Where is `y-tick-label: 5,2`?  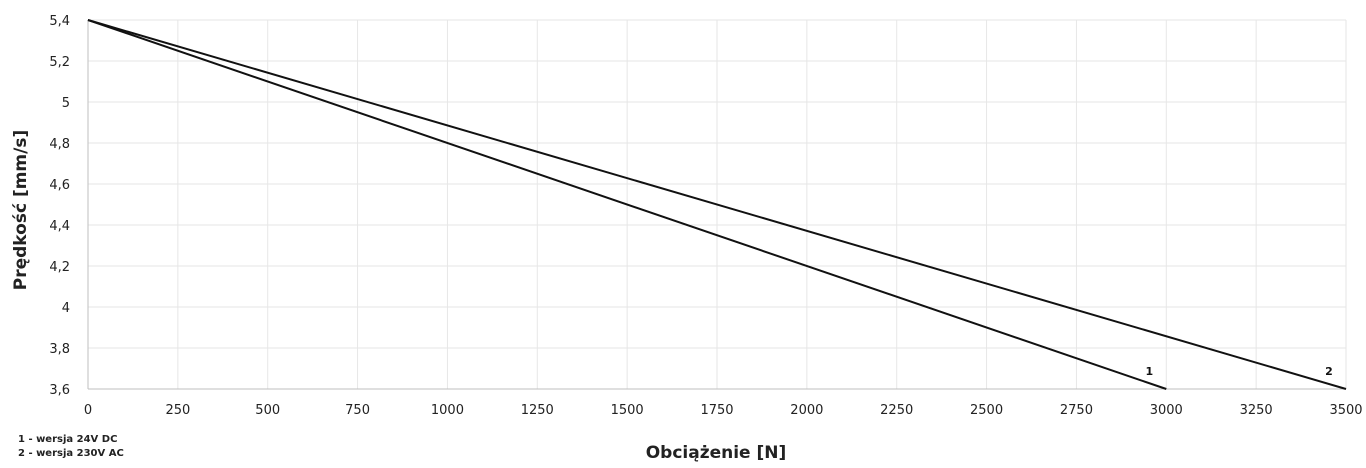
y-tick-label: 5,2 is located at coordinates (59, 62).